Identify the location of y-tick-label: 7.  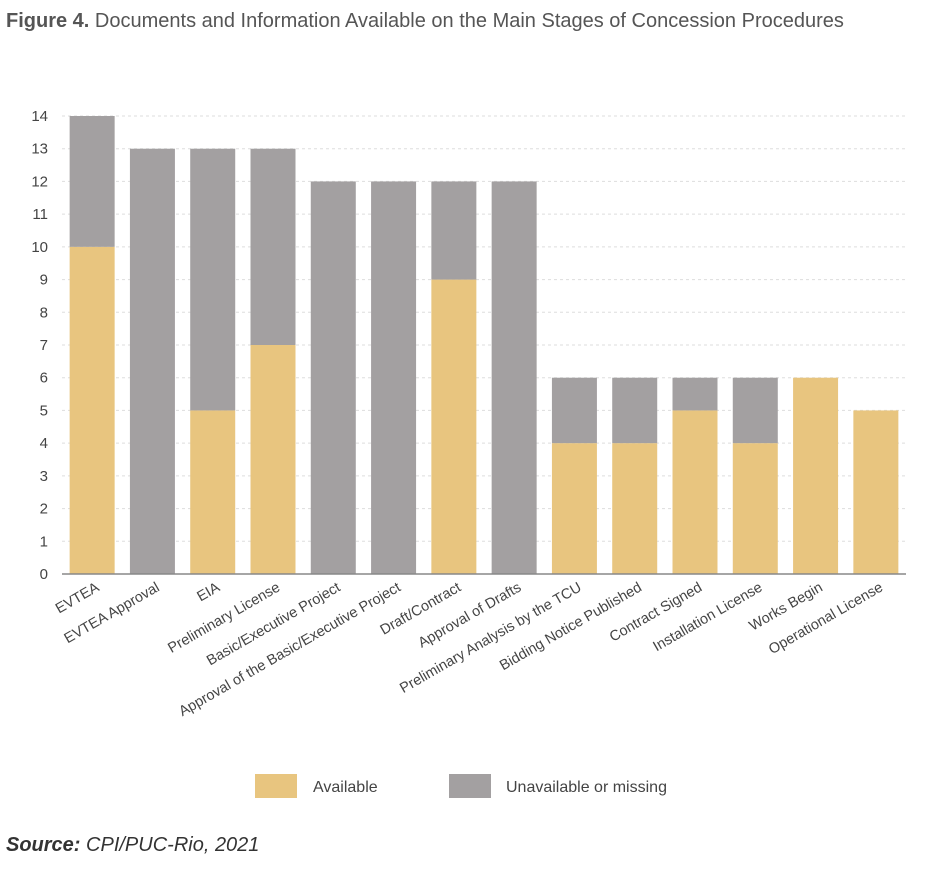
(44, 345).